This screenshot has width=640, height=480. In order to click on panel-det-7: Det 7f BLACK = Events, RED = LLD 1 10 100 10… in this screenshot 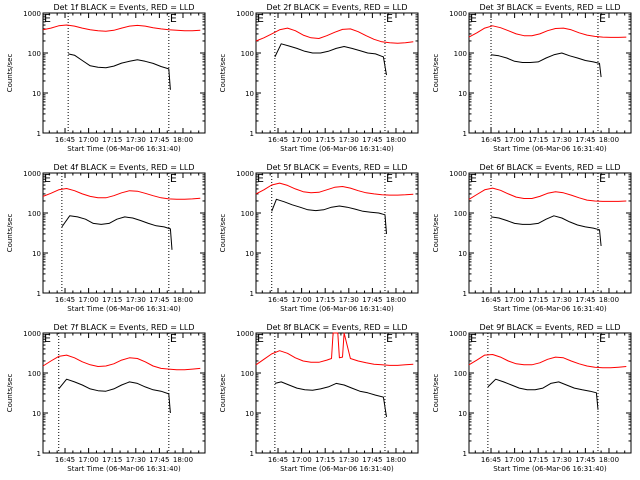, I will do `click(106, 398)`.